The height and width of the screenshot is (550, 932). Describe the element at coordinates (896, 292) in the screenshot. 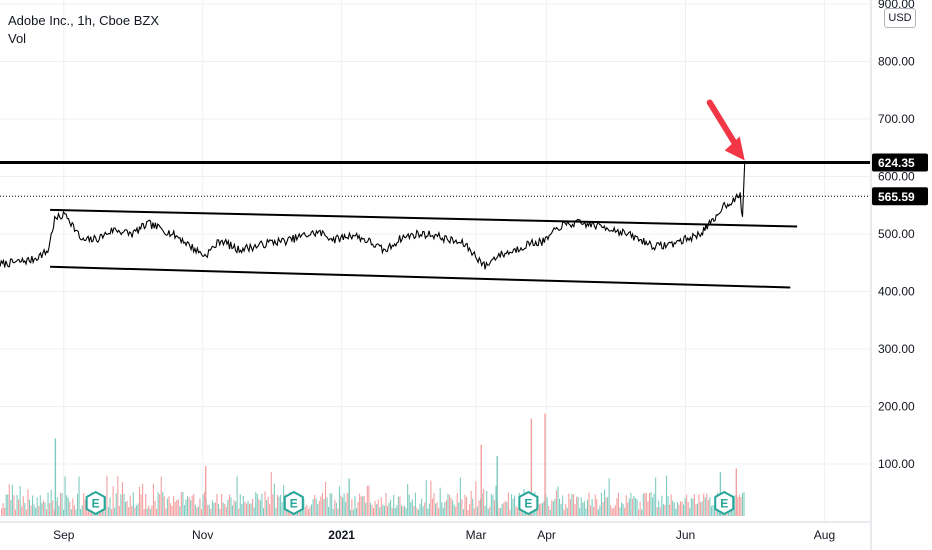

I see `y-tick-label: 400.00` at that location.